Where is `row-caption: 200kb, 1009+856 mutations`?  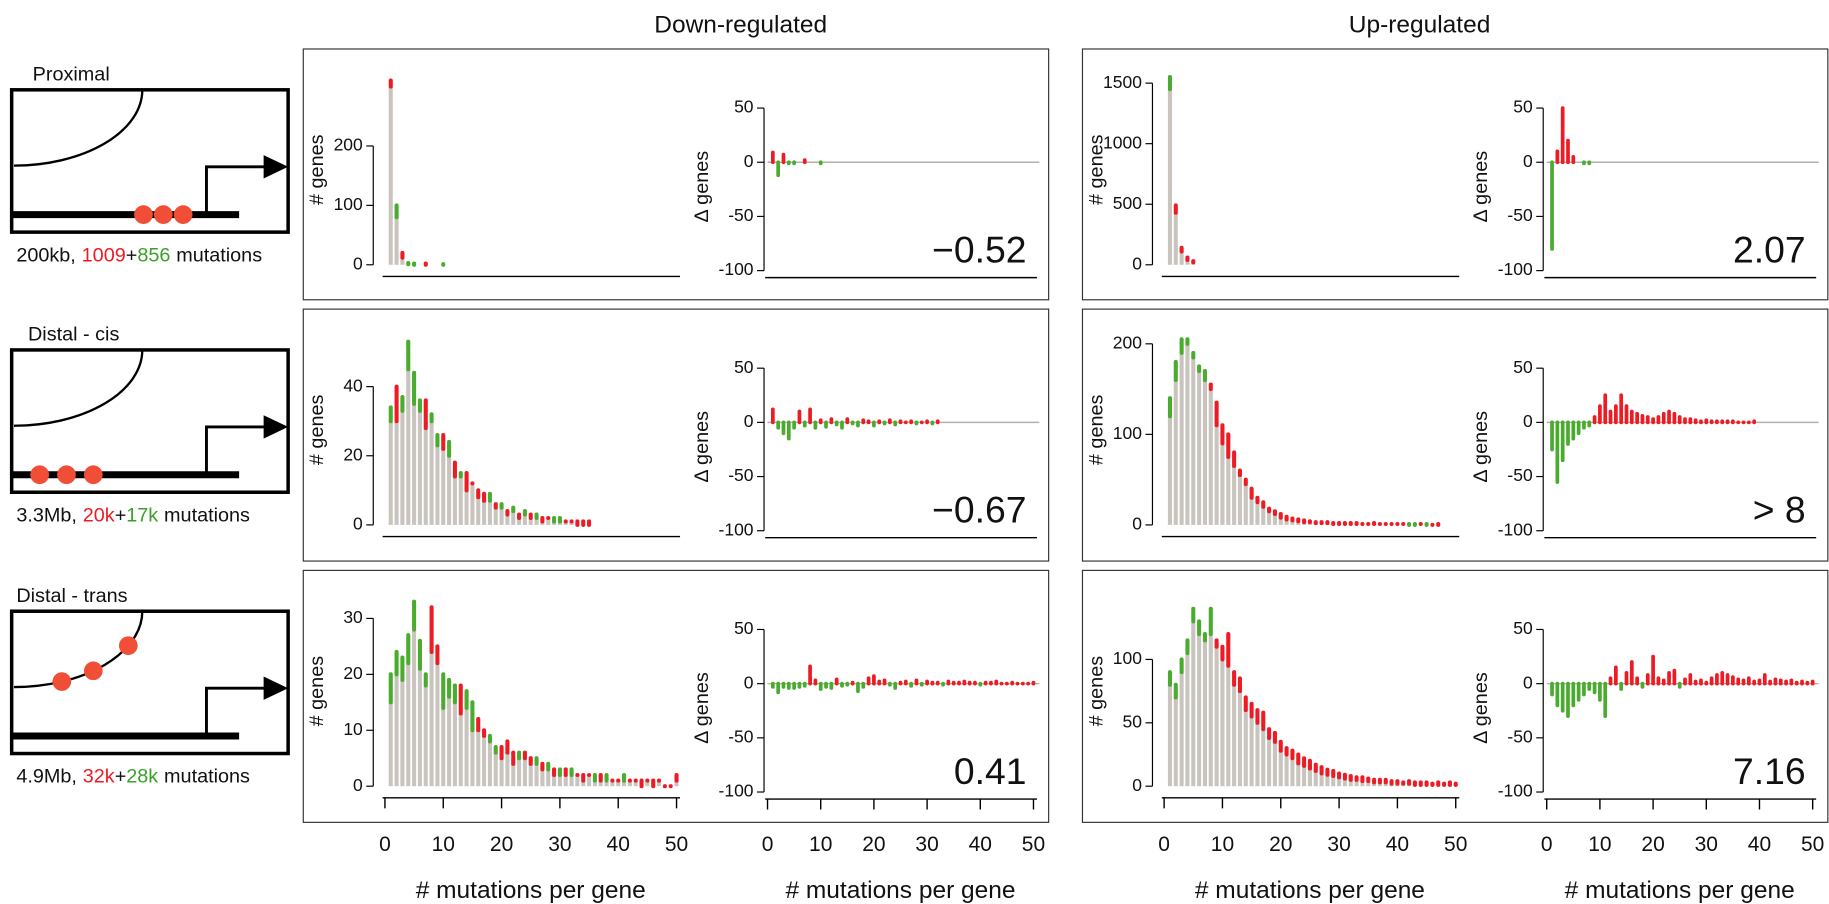
row-caption: 200kb, 1009+856 mutations is located at coordinates (139, 255).